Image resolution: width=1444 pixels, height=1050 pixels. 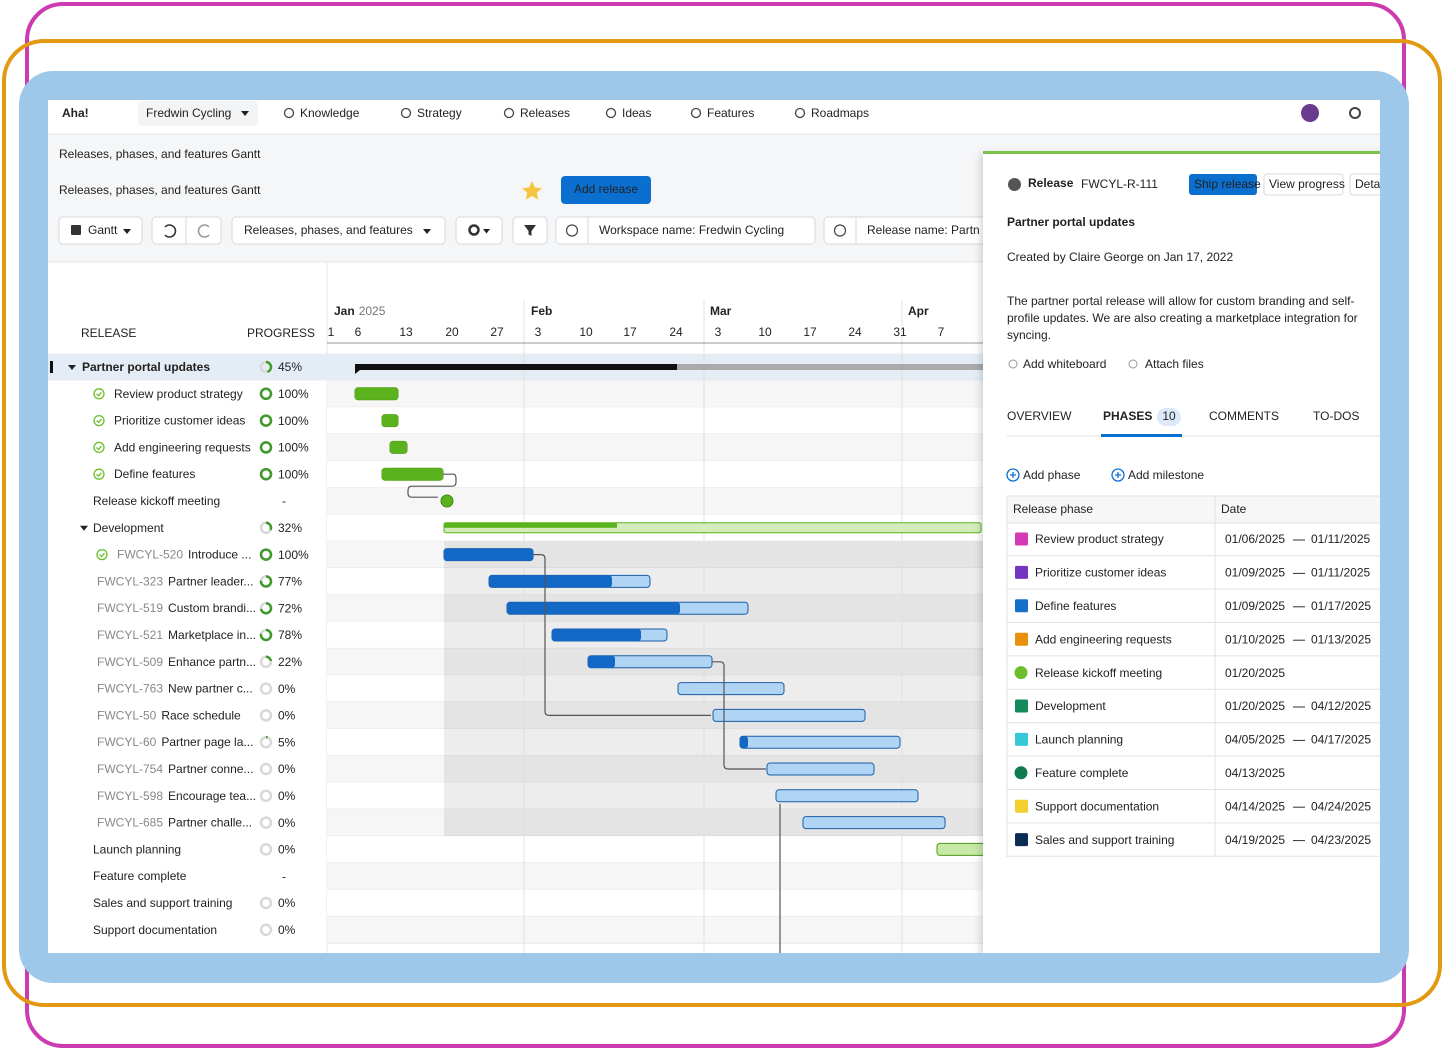 What do you see at coordinates (140, 876) in the screenshot?
I see `row-name: Feature complete` at bounding box center [140, 876].